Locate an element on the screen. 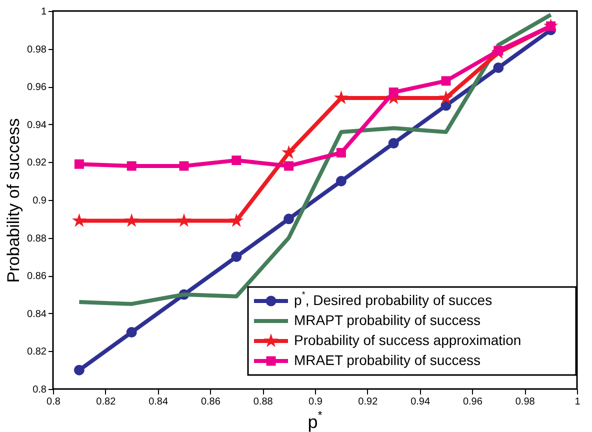 Image resolution: width=592 pixels, height=432 pixels. x-tick-label: 0.94 is located at coordinates (420, 402).